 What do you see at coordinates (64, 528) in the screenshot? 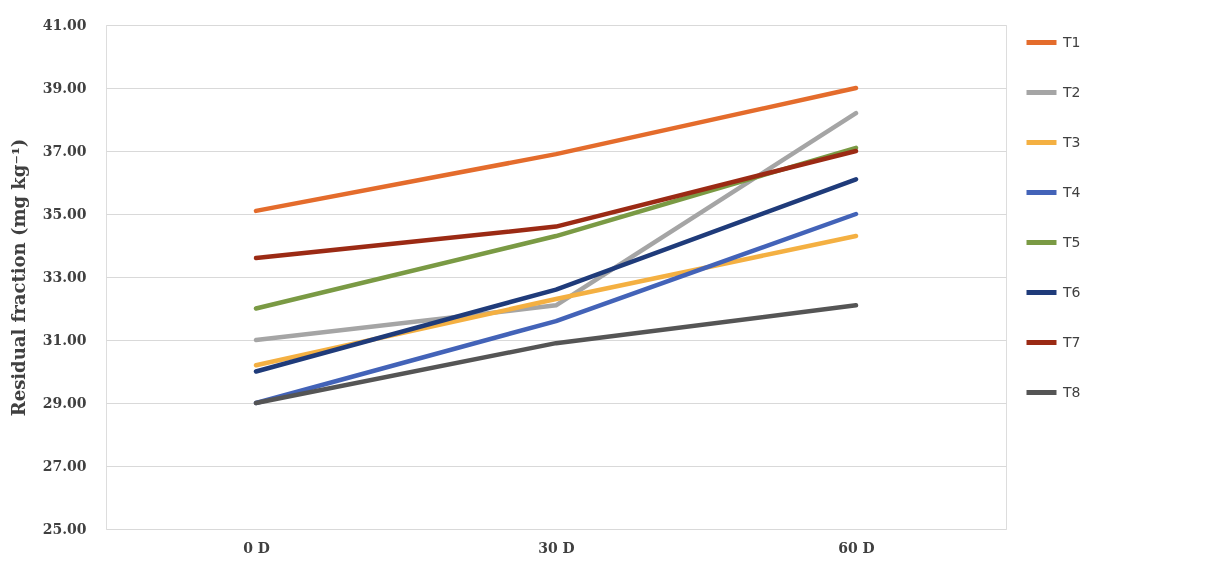
I see `y-tick-label: 25.00` at bounding box center [64, 528].